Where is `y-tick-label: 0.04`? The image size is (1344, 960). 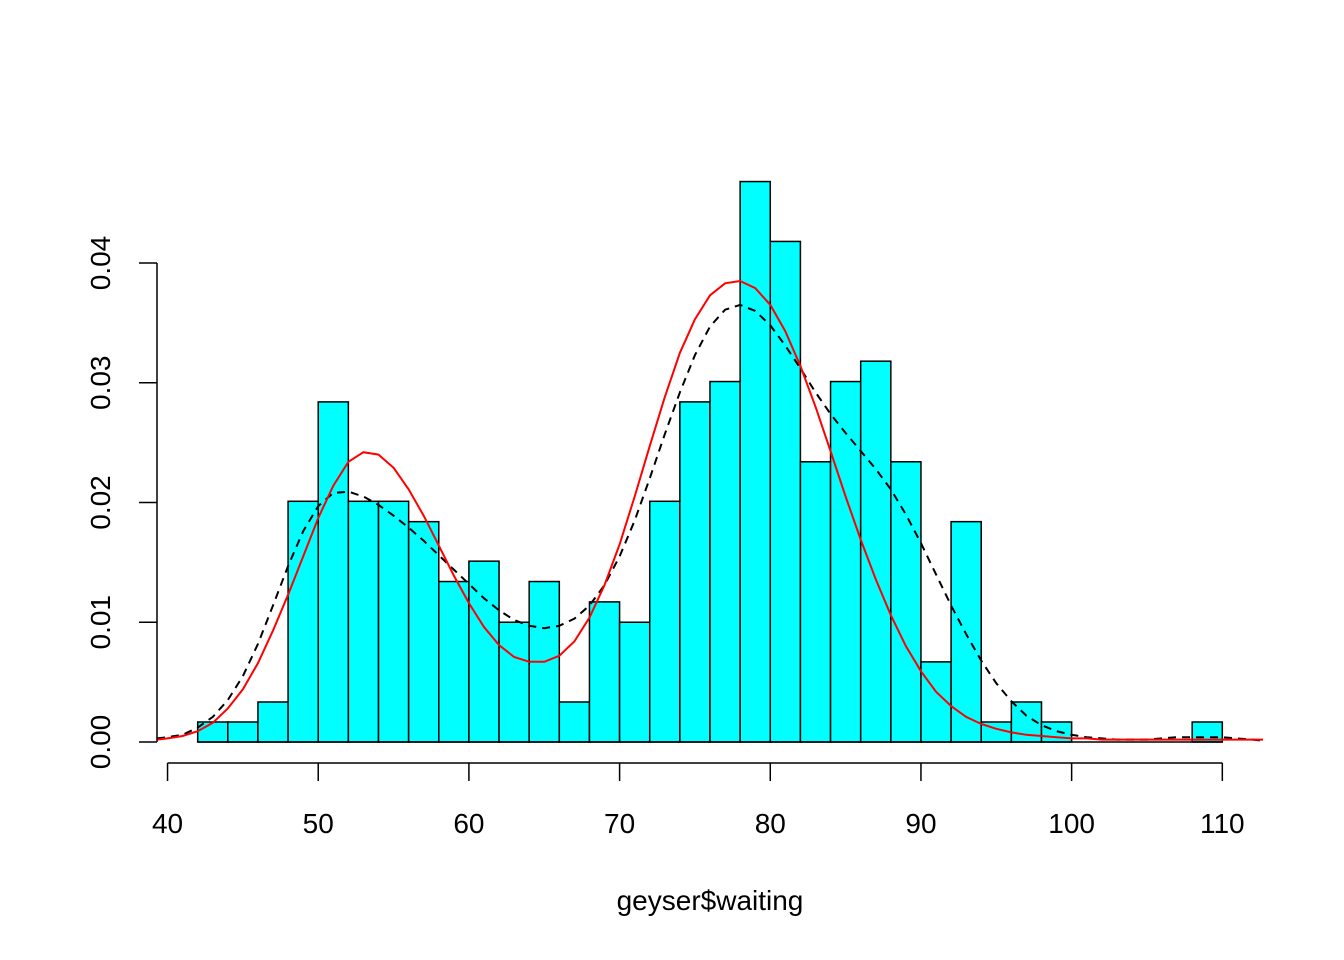
y-tick-label: 0.04 is located at coordinates (100, 263).